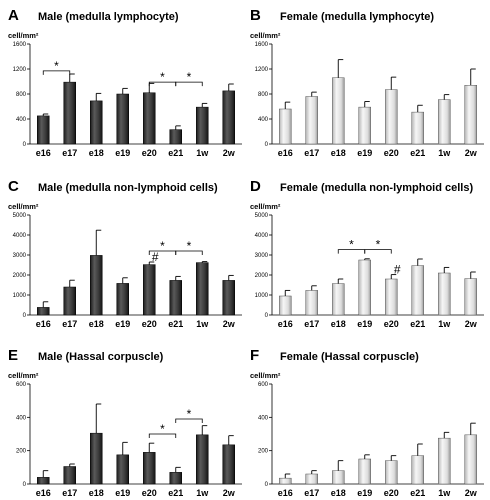 This screenshot has width=490, height=500. Describe the element at coordinates (285, 126) in the screenshot. I see `bar-e16` at that location.